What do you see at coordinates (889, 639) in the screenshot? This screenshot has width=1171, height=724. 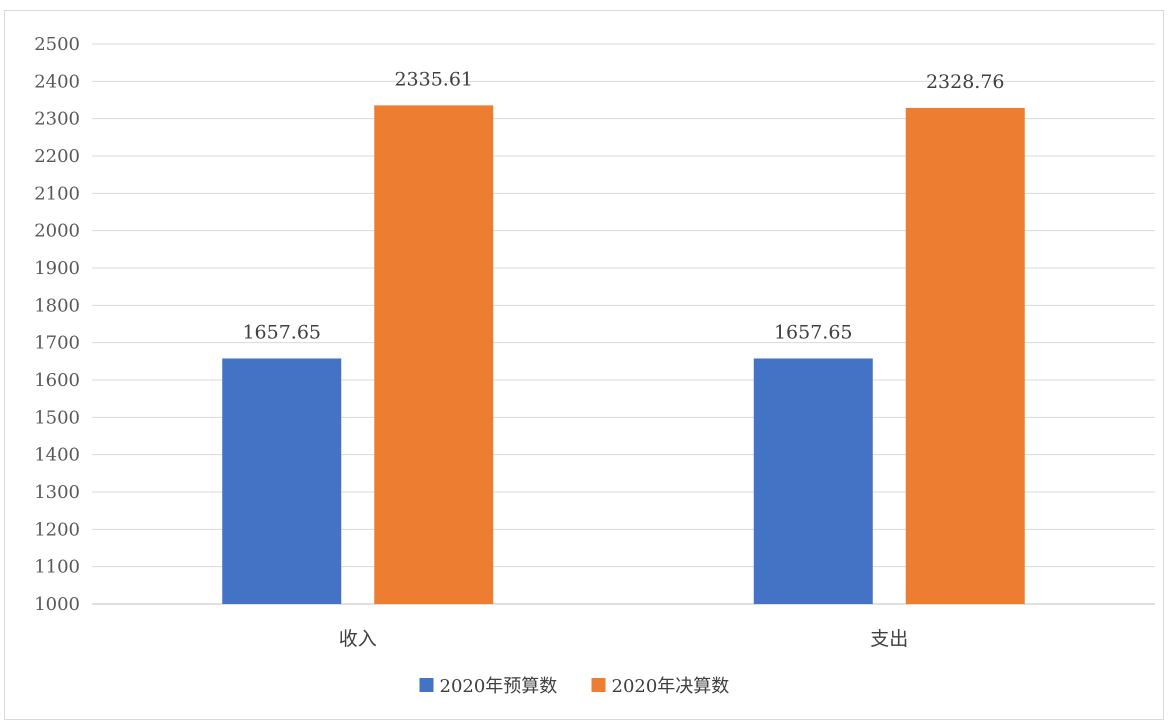 I see `x-category-label: 支出` at bounding box center [889, 639].